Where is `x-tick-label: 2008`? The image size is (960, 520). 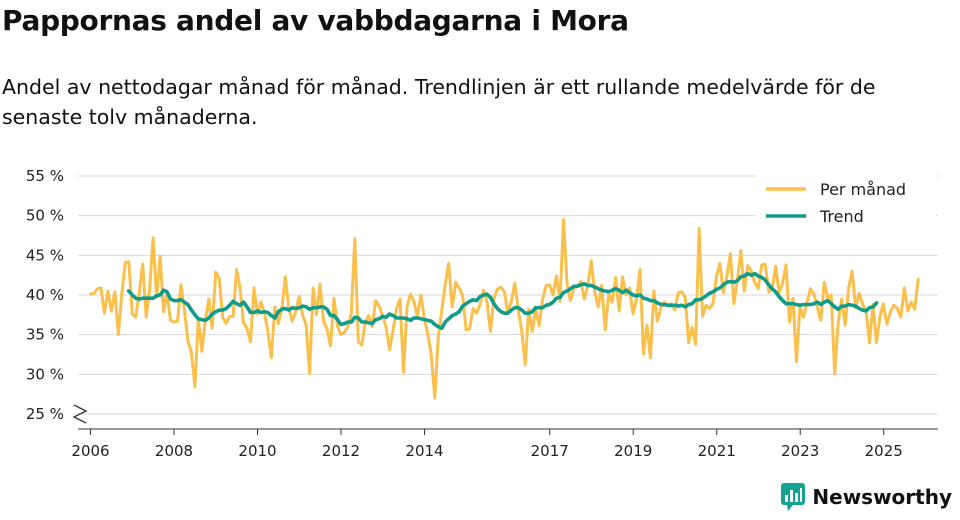 x-tick-label: 2008 is located at coordinates (174, 451).